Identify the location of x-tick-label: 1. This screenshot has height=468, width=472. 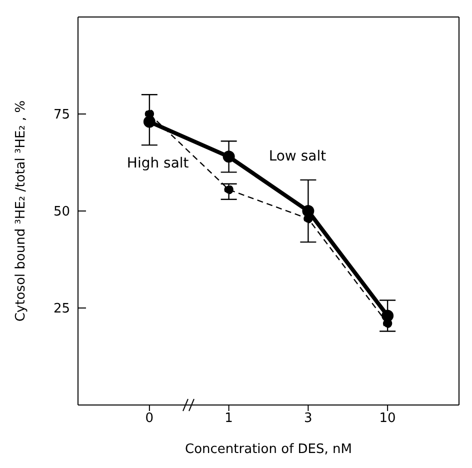
(228, 418).